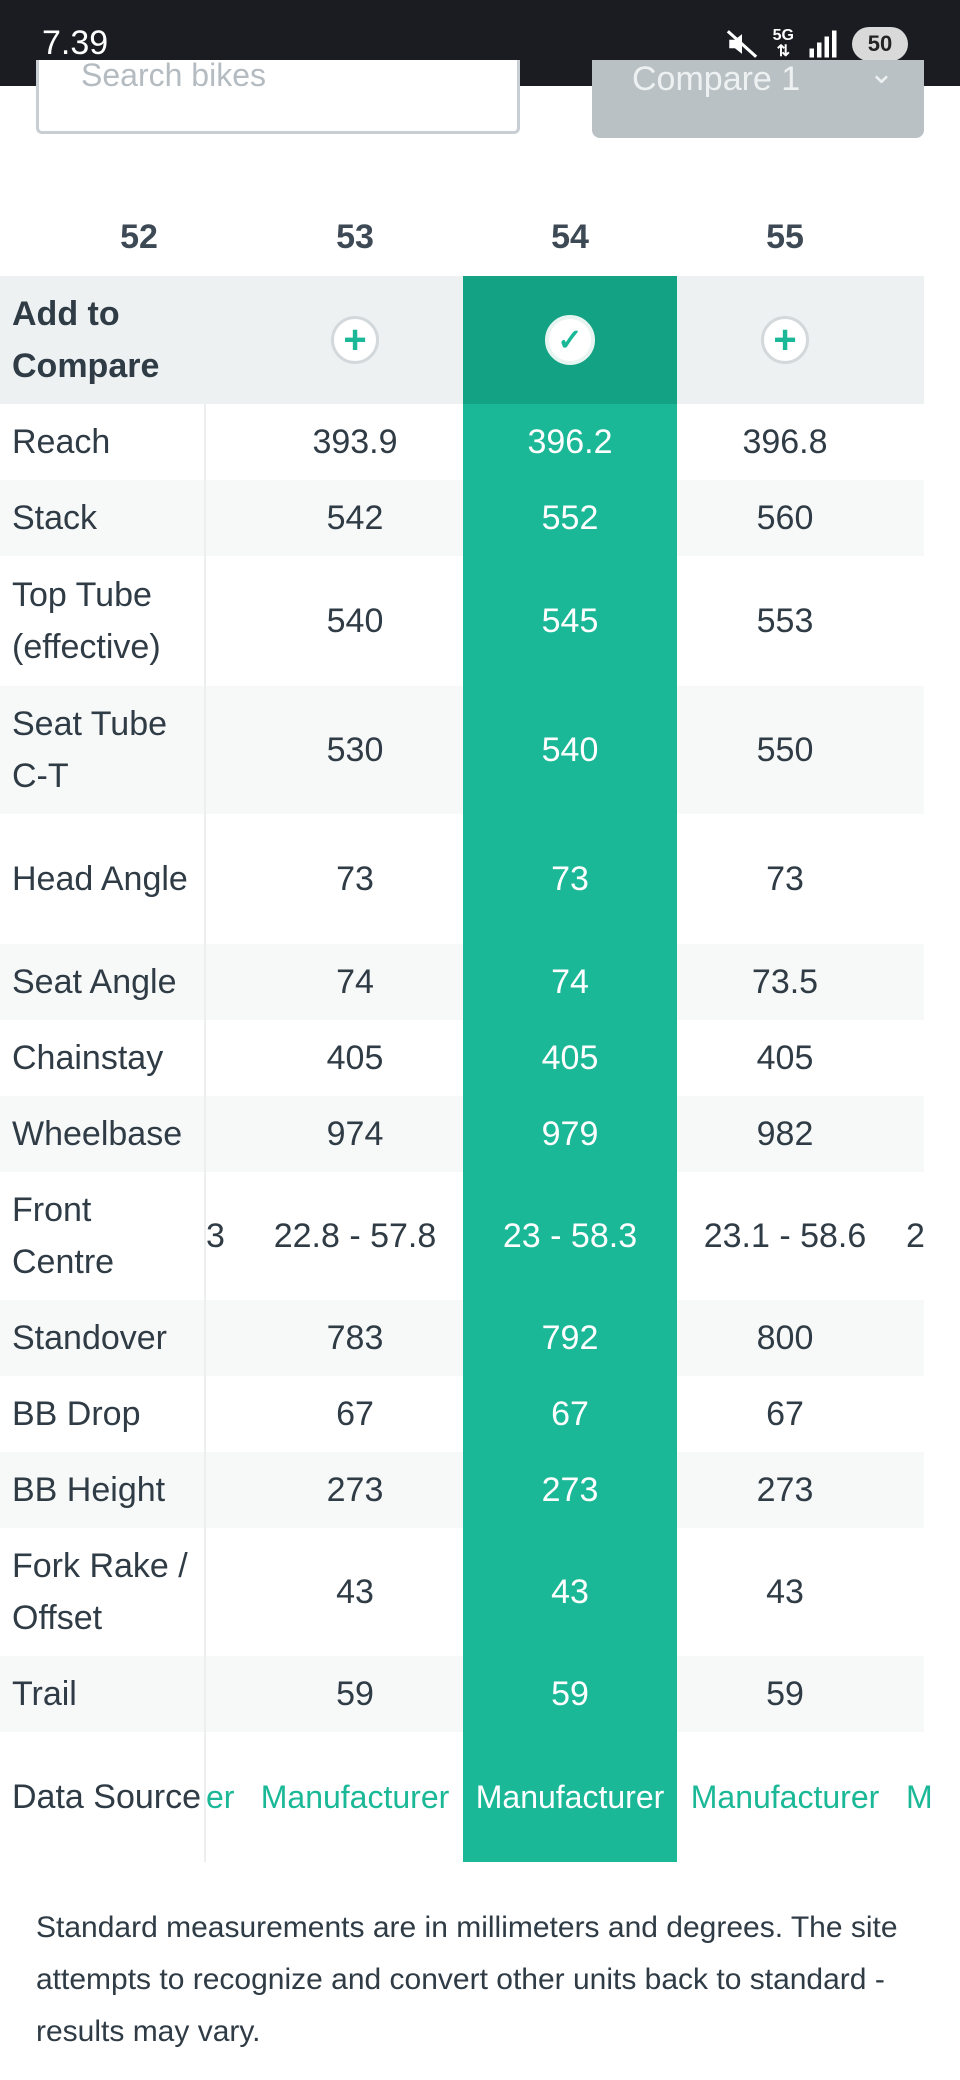  I want to click on size-header: 54, so click(570, 237).